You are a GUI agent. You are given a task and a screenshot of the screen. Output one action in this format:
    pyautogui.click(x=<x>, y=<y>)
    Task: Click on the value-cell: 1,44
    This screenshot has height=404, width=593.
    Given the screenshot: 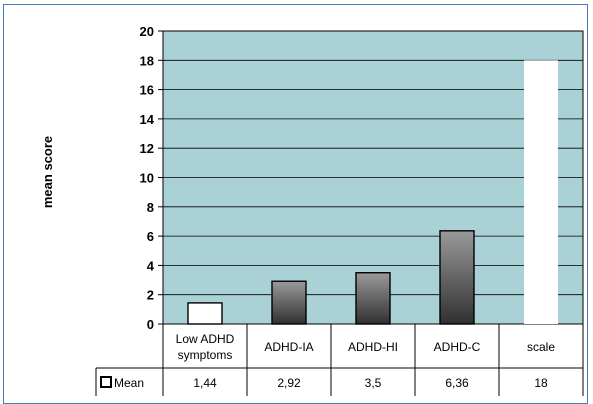 What is the action you would take?
    pyautogui.click(x=205, y=383)
    